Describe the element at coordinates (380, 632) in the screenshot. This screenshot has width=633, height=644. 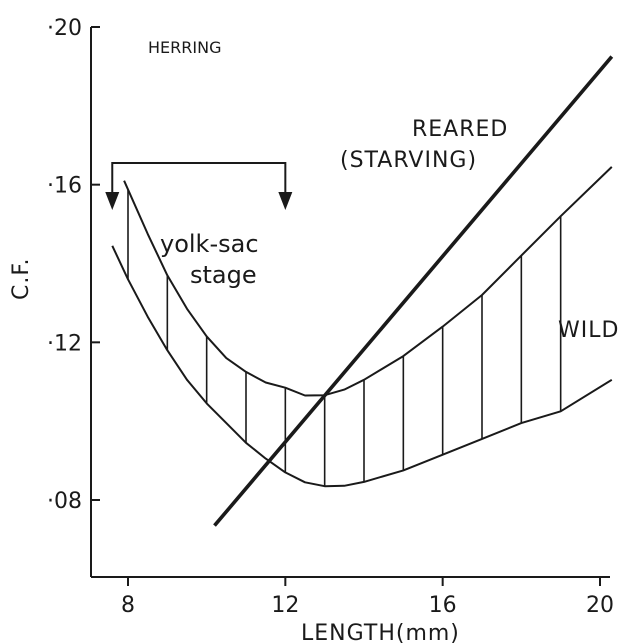
I see `x-axis-title: LENGTH(mm)` at that location.